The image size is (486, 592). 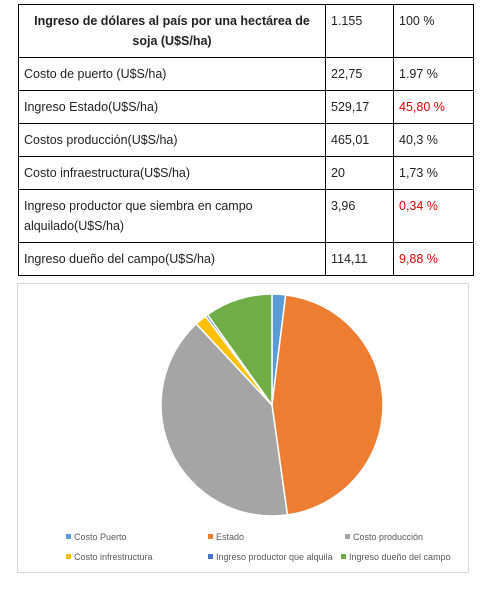 What do you see at coordinates (359, 107) in the screenshot?
I see `row-value: 529,17` at bounding box center [359, 107].